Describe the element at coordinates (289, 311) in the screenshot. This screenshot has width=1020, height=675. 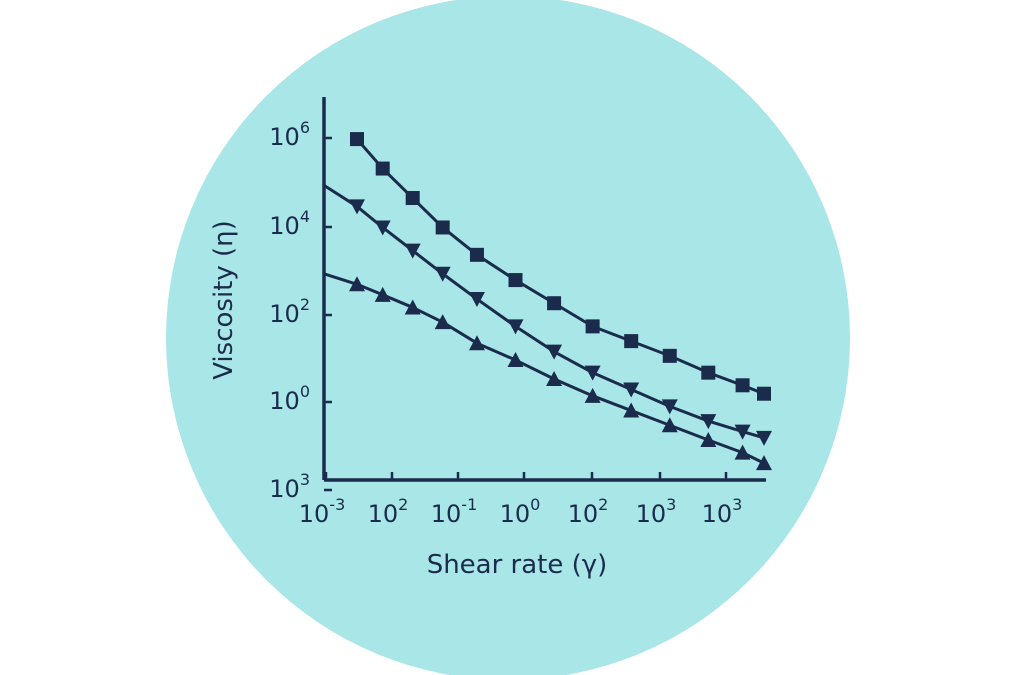
I see `y-tick-label: 10²` at that location.